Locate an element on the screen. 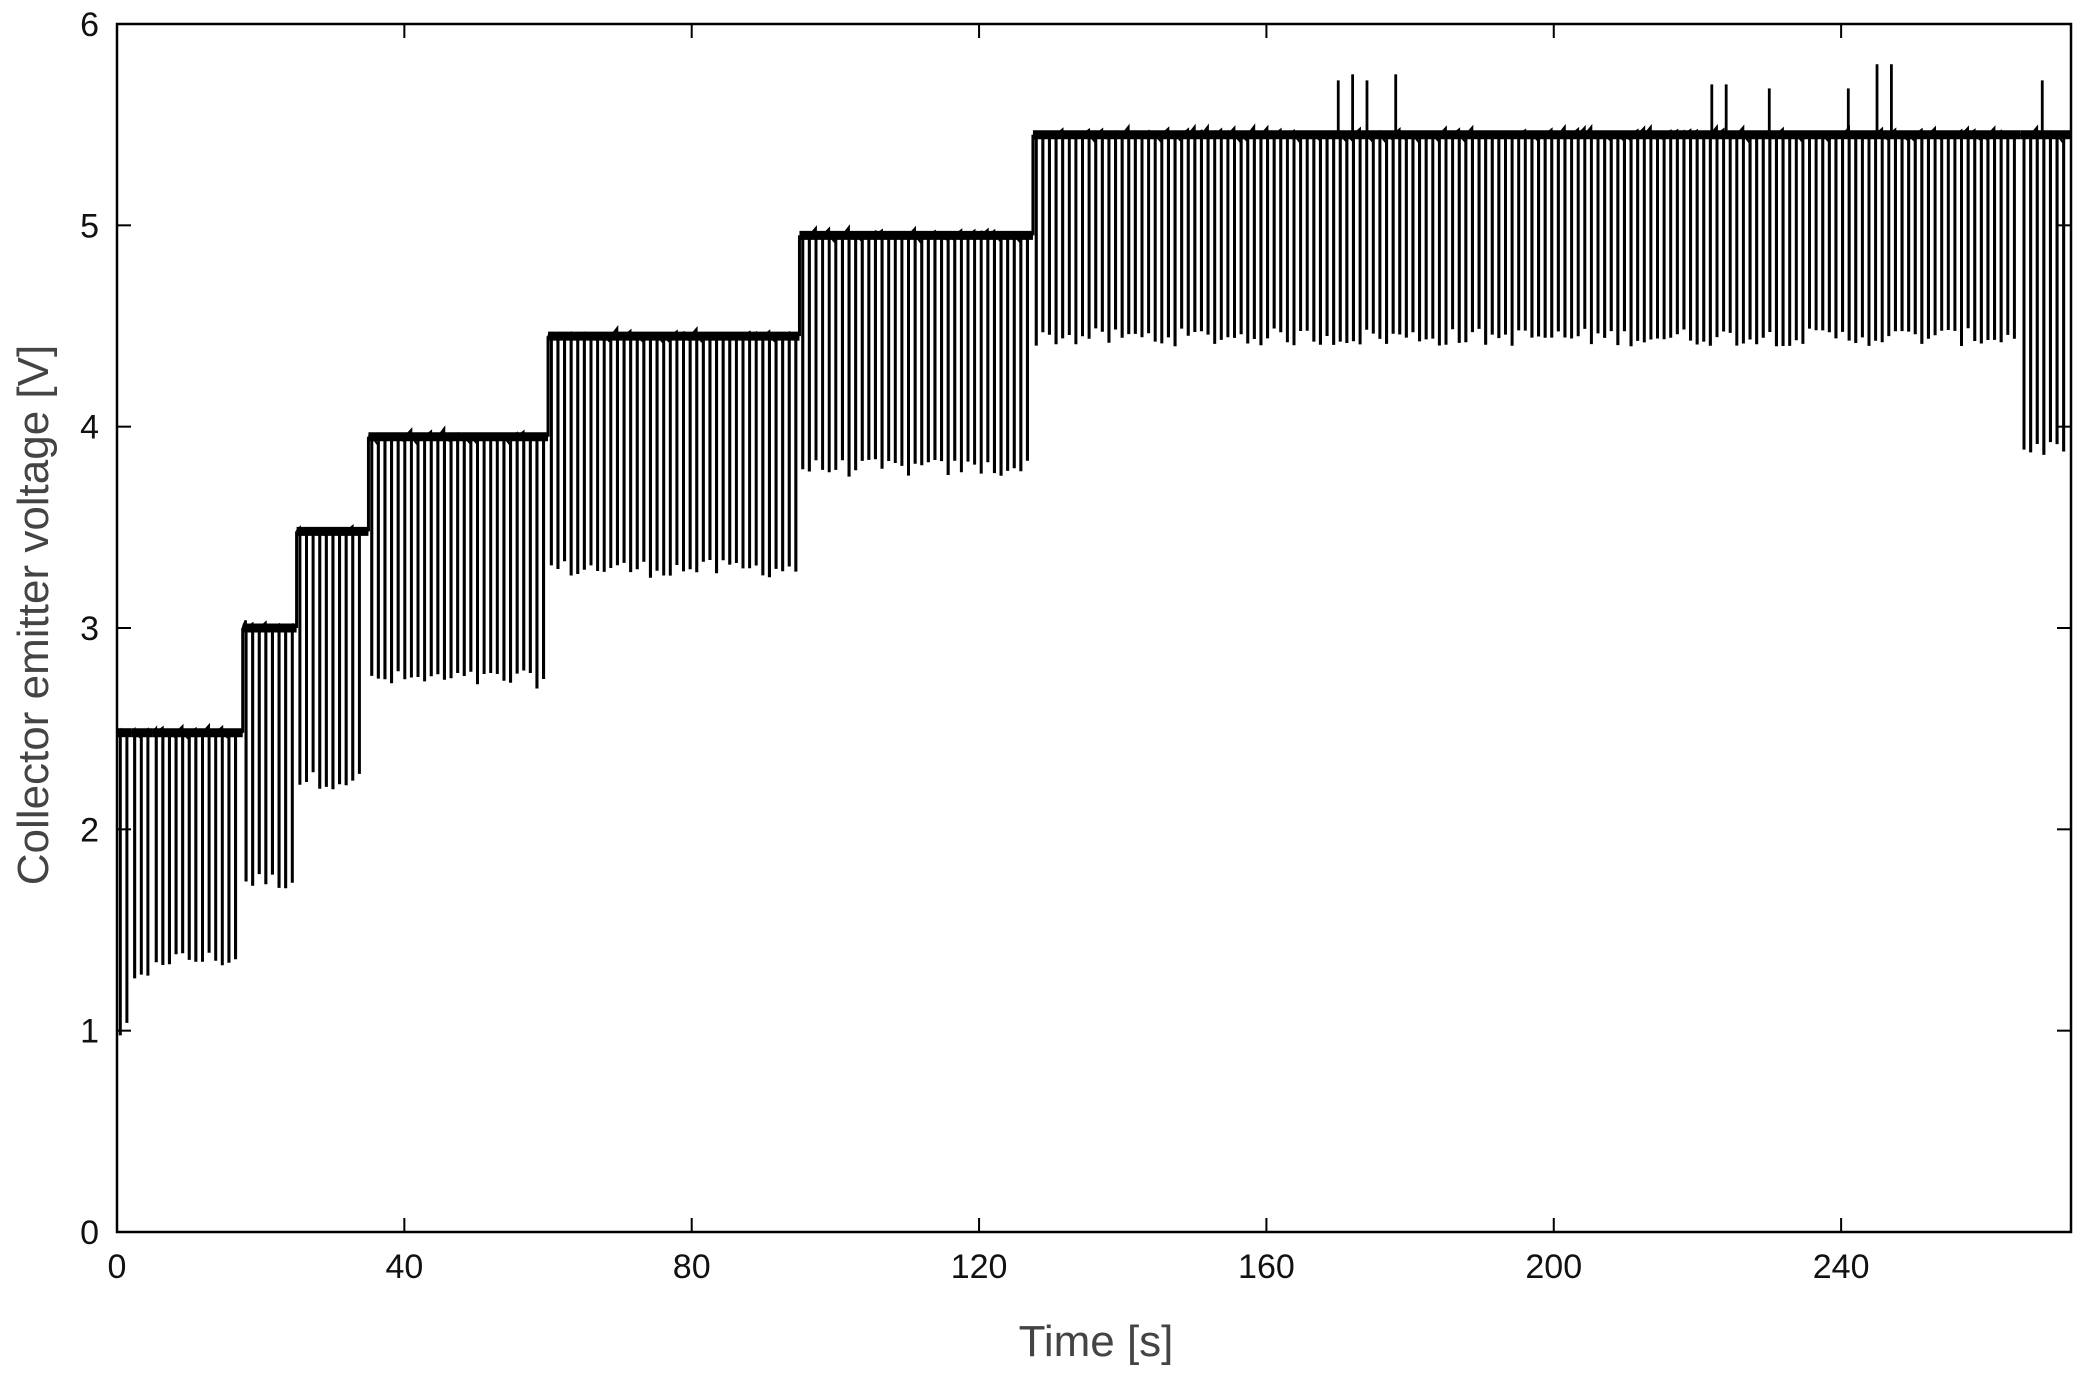  y-tick-label: 0 is located at coordinates (89, 1233).